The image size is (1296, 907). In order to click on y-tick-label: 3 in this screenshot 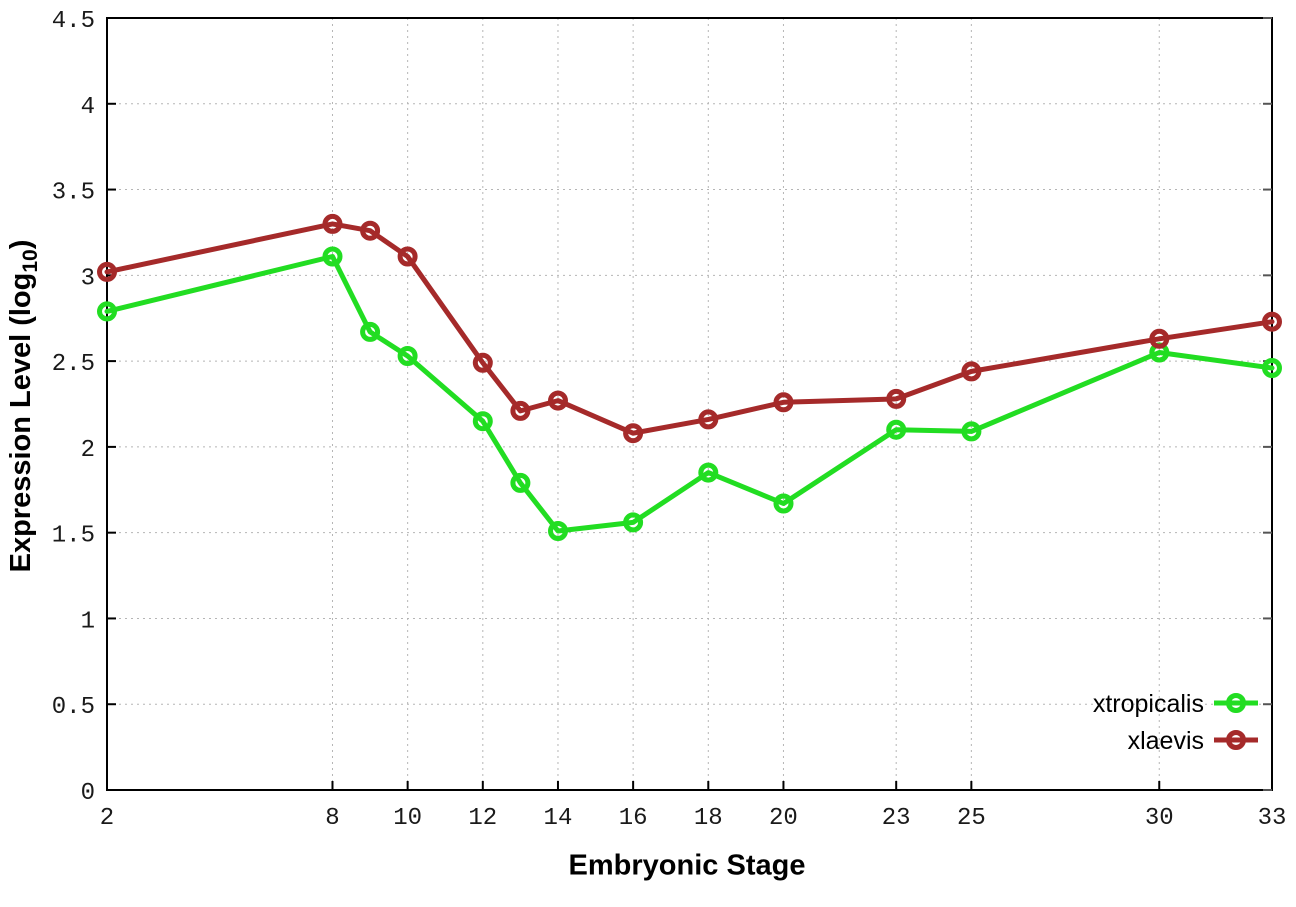, I will do `click(88, 278)`.